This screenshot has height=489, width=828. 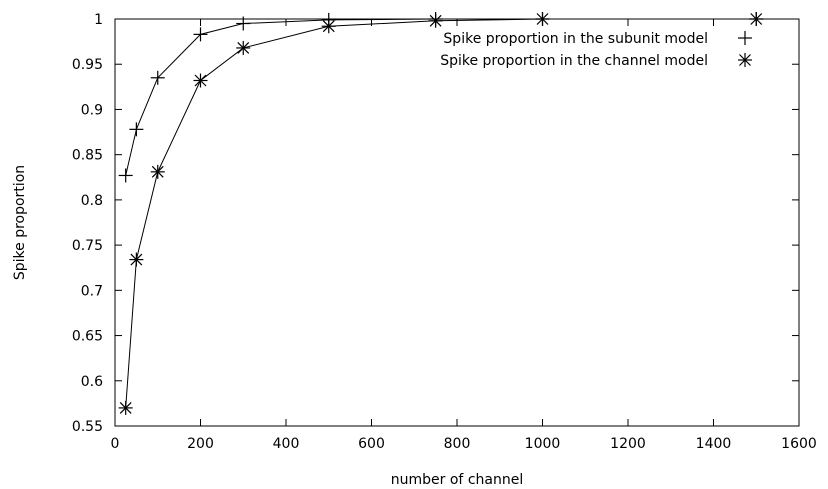 I want to click on y-tick-label: 0.65, so click(x=87, y=337).